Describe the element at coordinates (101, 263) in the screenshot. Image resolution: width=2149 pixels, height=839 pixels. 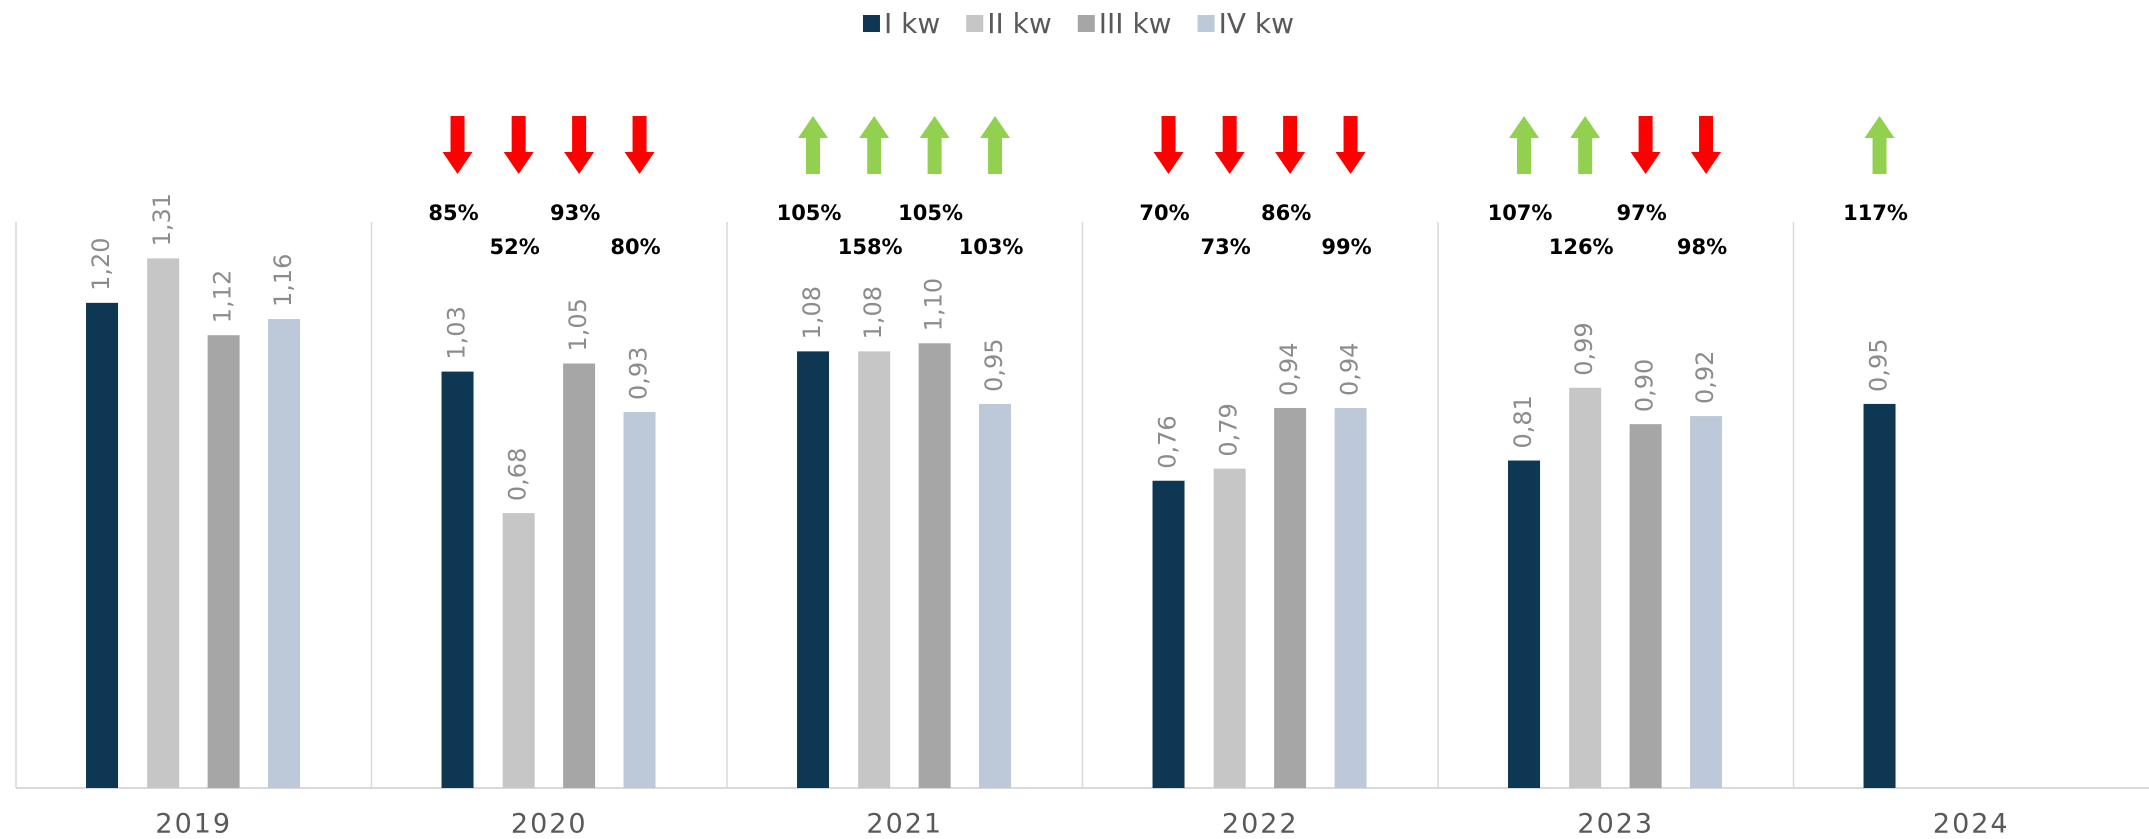
I see `value-label: 1,20` at that location.